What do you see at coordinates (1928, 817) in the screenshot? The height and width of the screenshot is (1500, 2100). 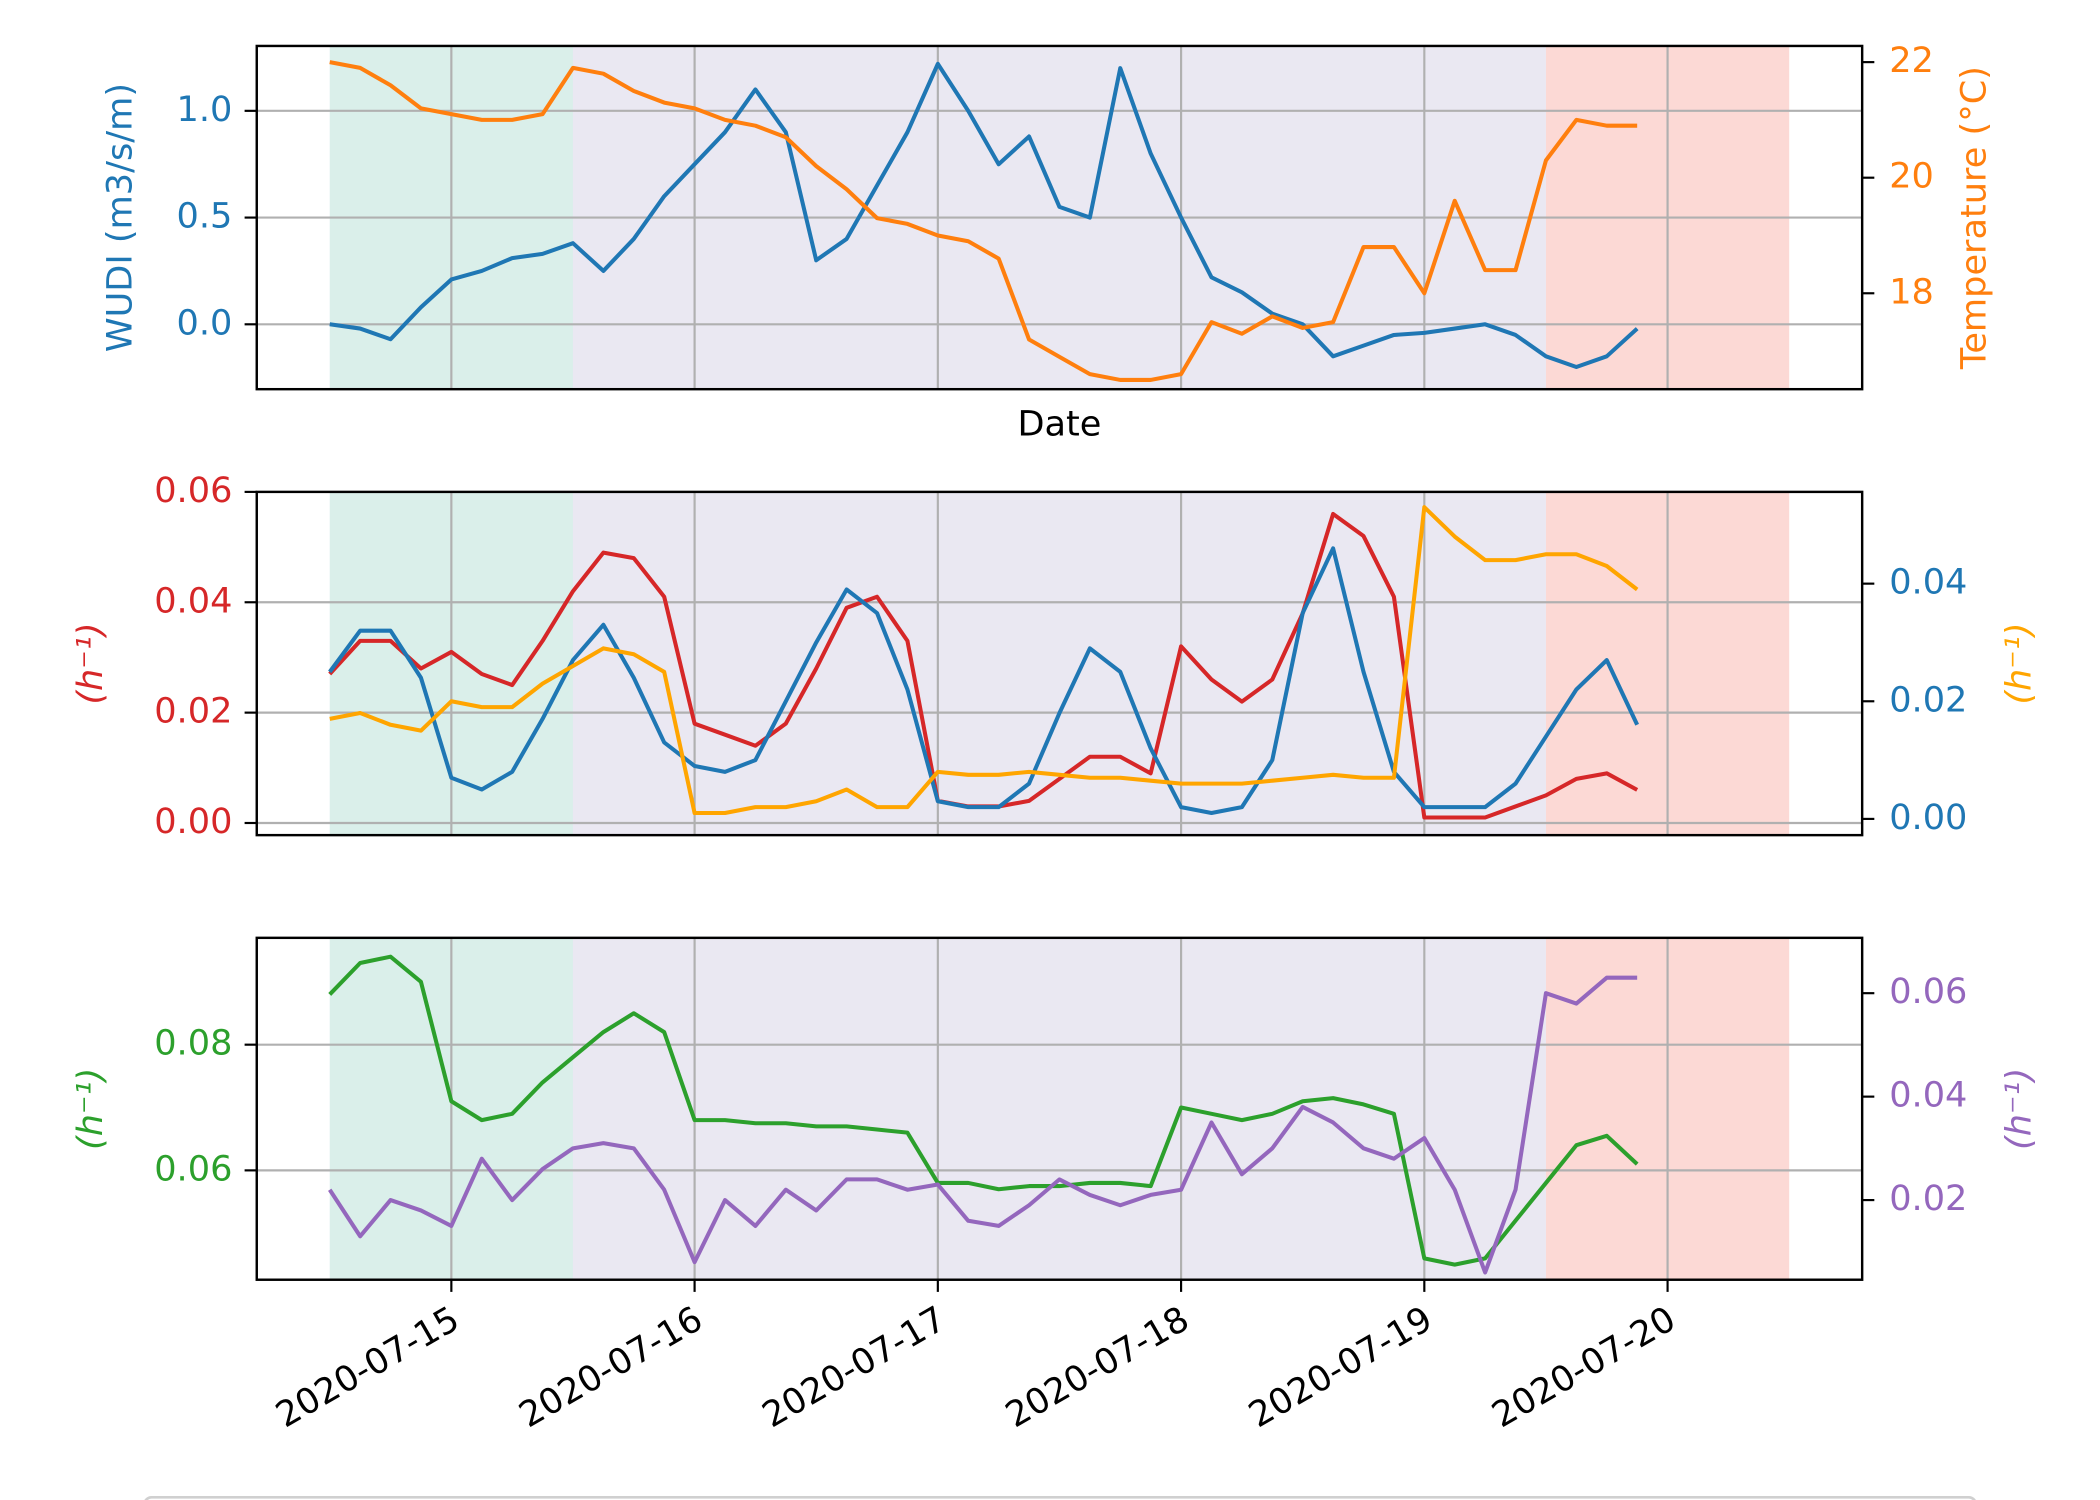 I see `y2-tick-label: 0.00` at bounding box center [1928, 817].